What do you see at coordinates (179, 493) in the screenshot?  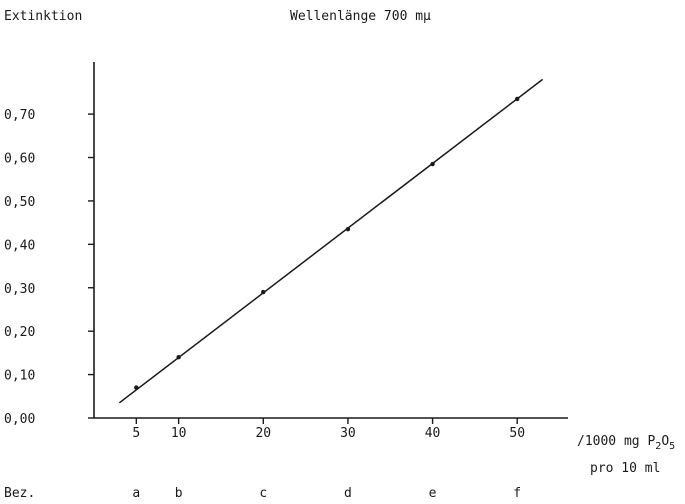 I see `bez-item-label: b` at bounding box center [179, 493].